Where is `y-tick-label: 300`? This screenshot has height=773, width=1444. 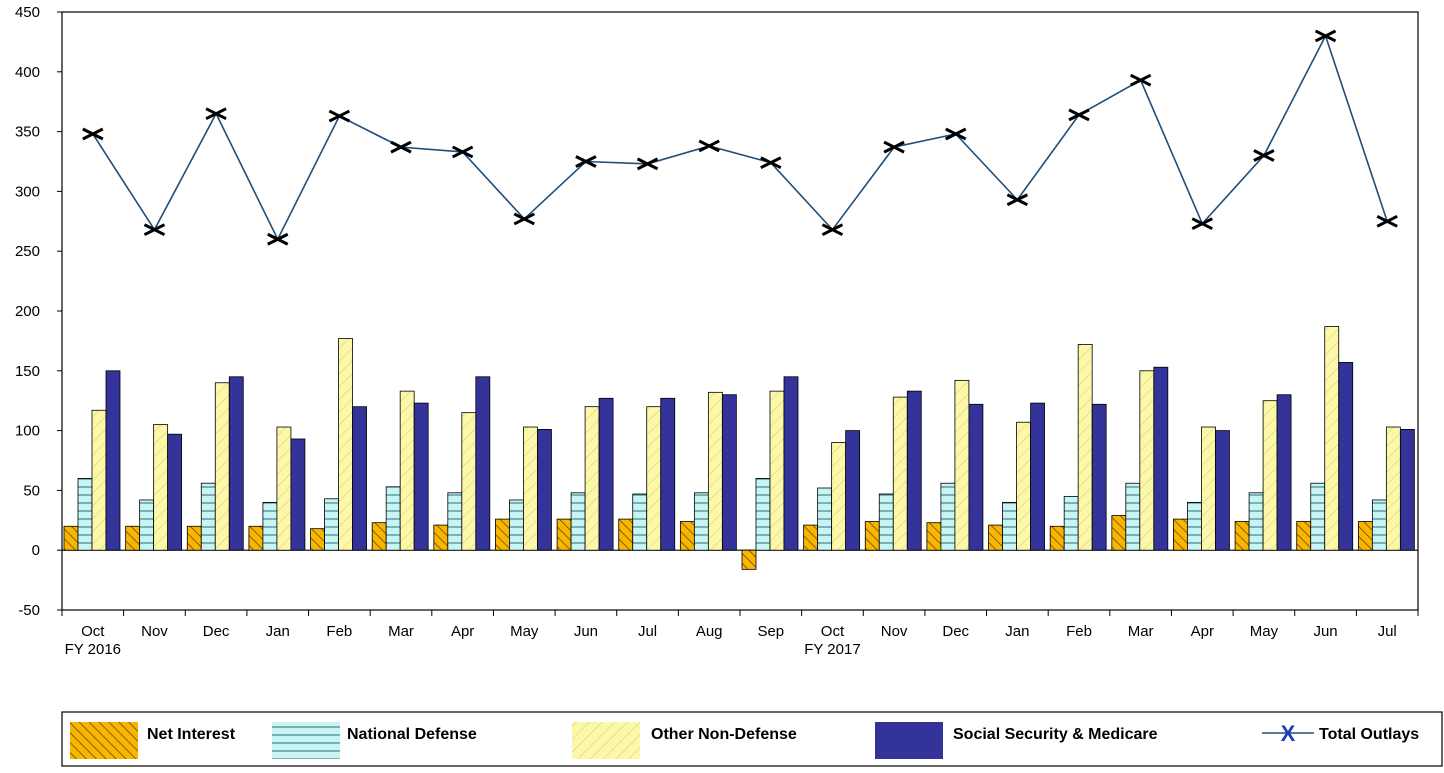 y-tick-label: 300 is located at coordinates (27, 191).